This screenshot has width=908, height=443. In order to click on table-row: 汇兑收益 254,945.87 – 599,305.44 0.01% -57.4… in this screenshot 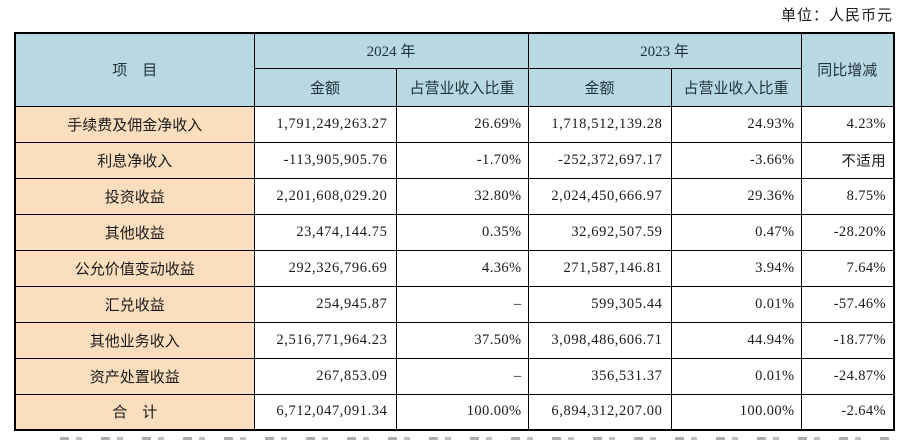, I will do `click(454, 304)`.